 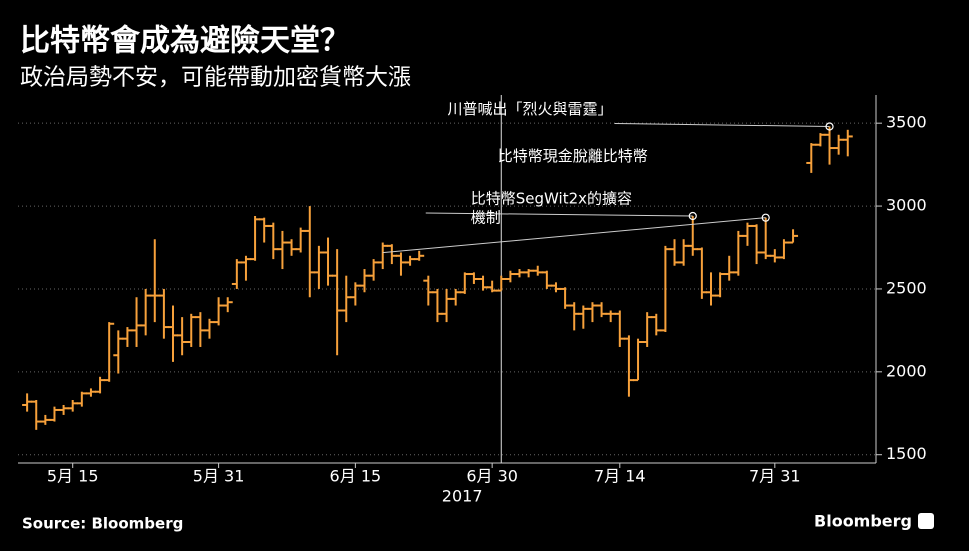 What do you see at coordinates (906, 205) in the screenshot?
I see `y-tick-label: 3000` at bounding box center [906, 205].